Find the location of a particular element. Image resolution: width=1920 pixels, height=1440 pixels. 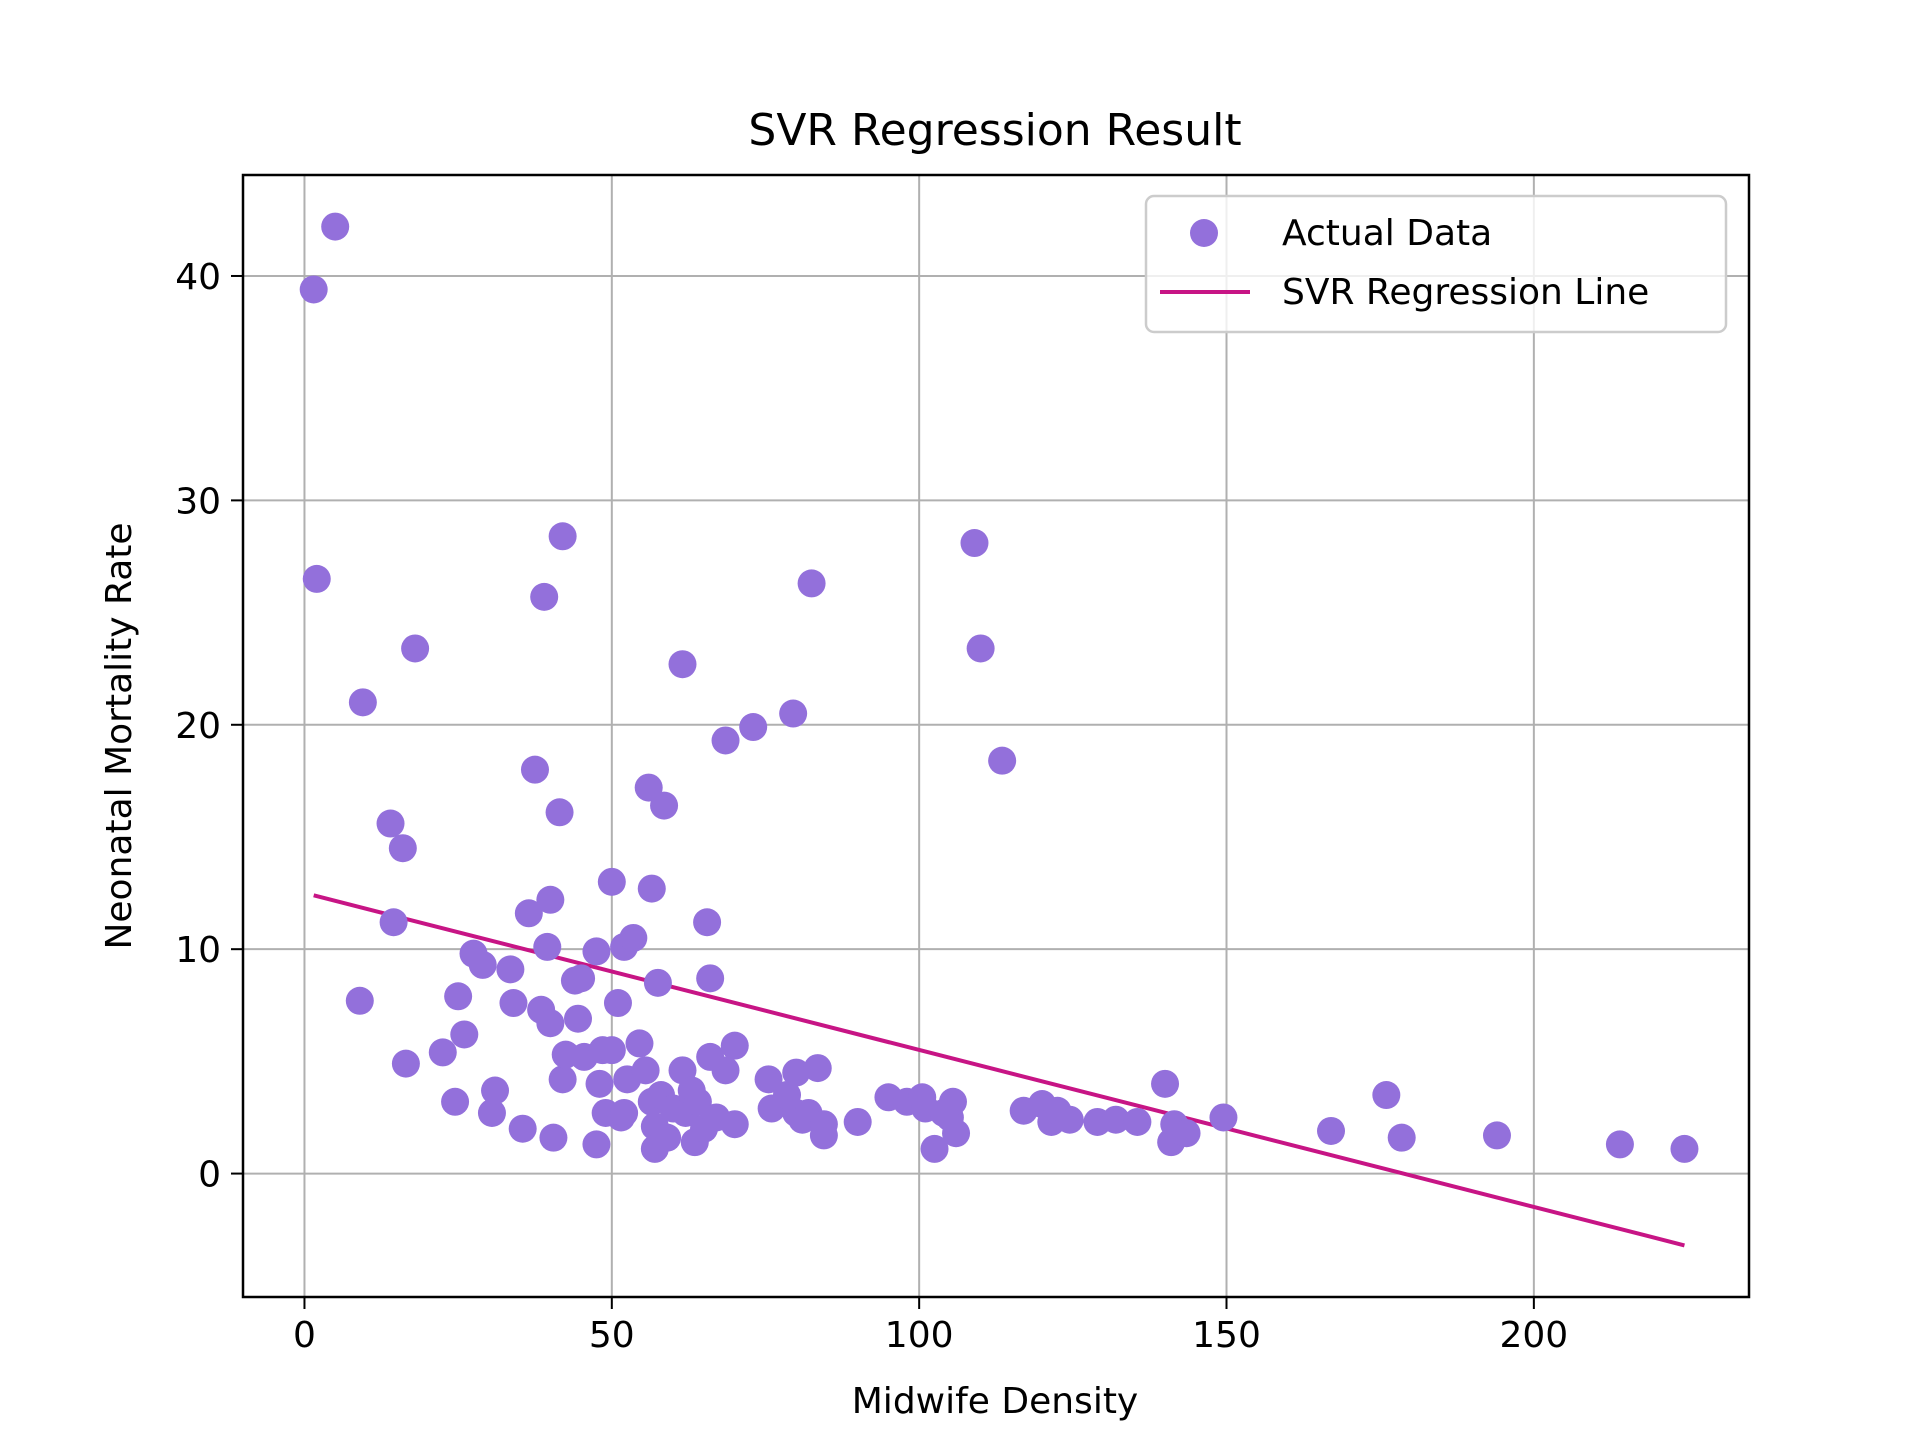

legend: Actual Data SVR Regression Line is located at coordinates (1436, 264).